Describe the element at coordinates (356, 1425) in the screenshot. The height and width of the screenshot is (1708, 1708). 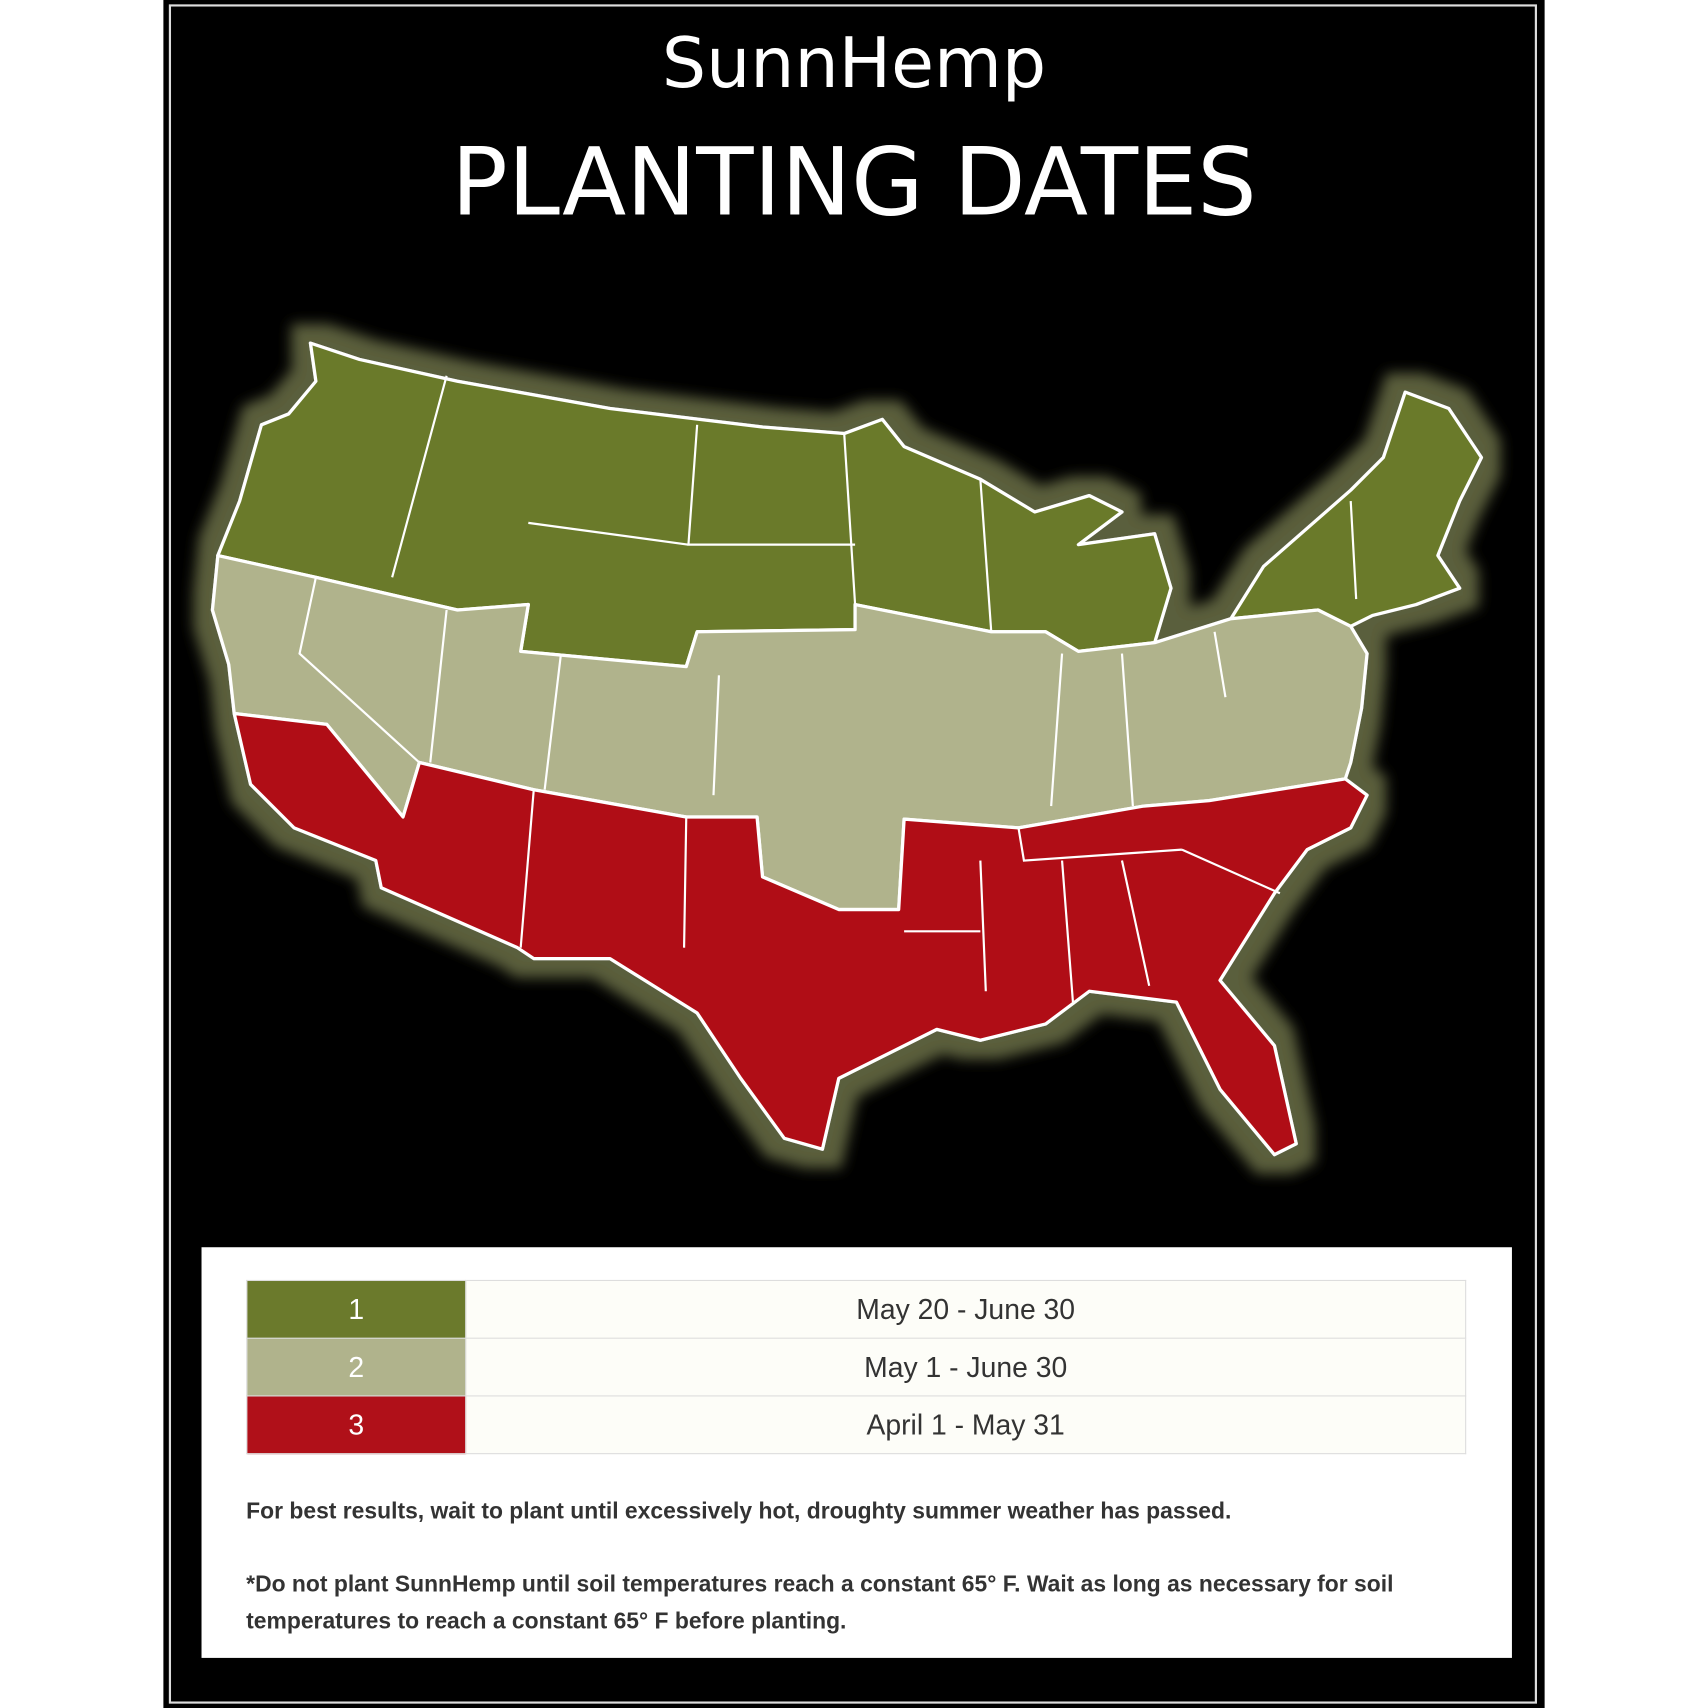
I see `legend-zone: 3` at that location.